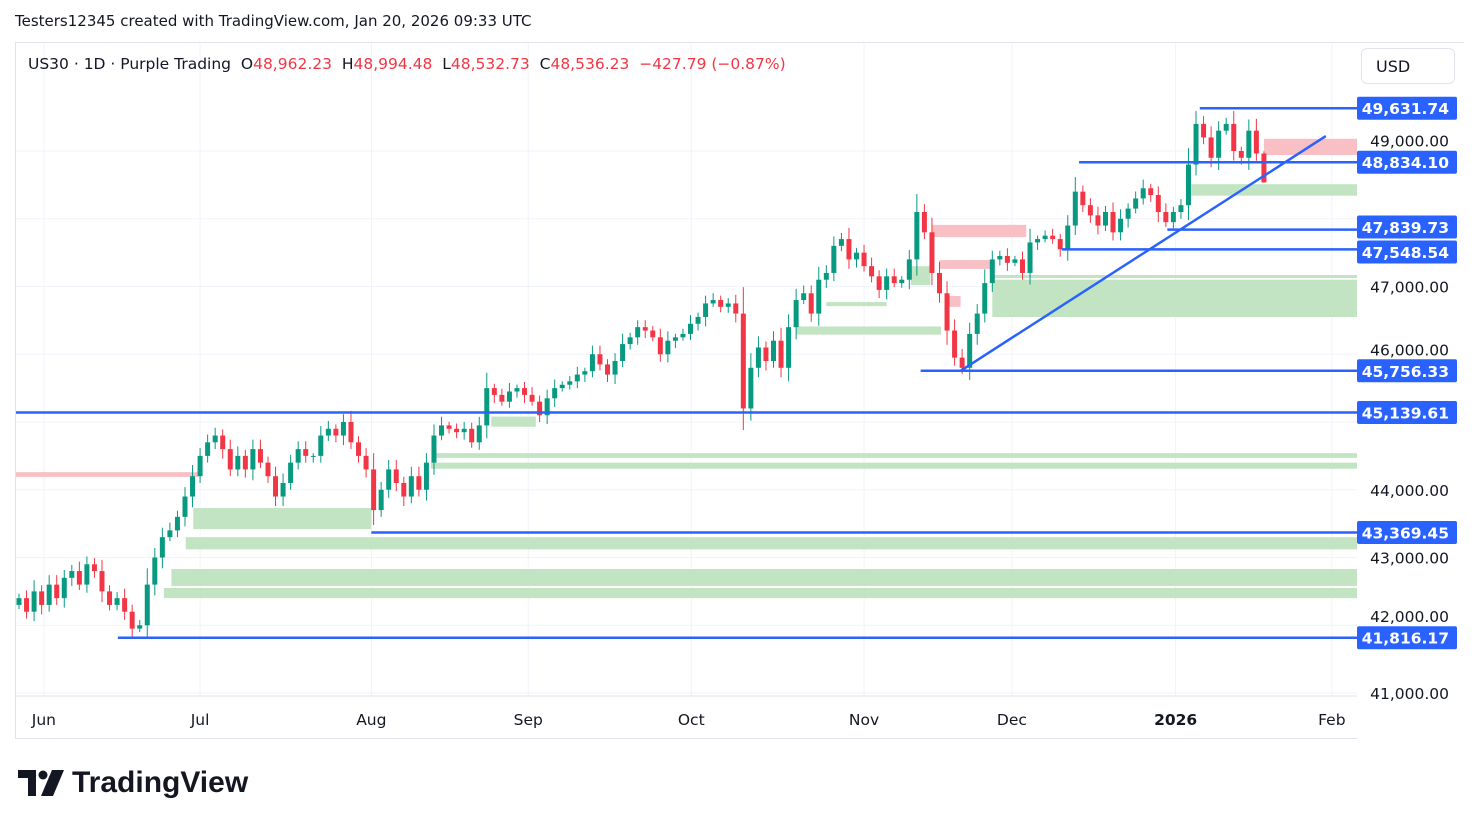 This screenshot has width=1479, height=829. What do you see at coordinates (1175, 720) in the screenshot?
I see `time-tick-label: 2026` at bounding box center [1175, 720].